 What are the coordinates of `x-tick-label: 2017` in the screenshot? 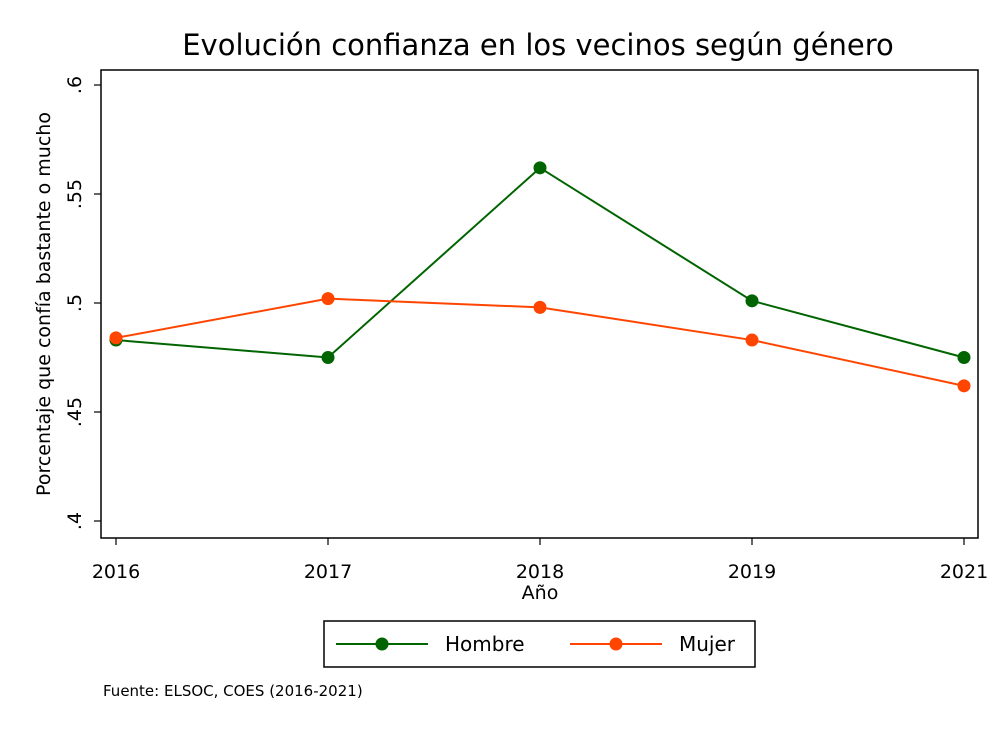 It's located at (328, 572).